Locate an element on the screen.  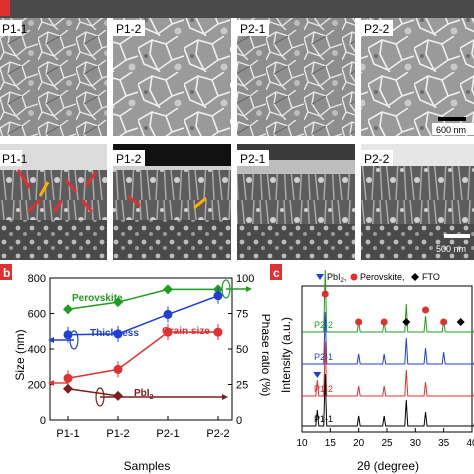
axis-oval-perovskite is located at coordinates (226, 289).